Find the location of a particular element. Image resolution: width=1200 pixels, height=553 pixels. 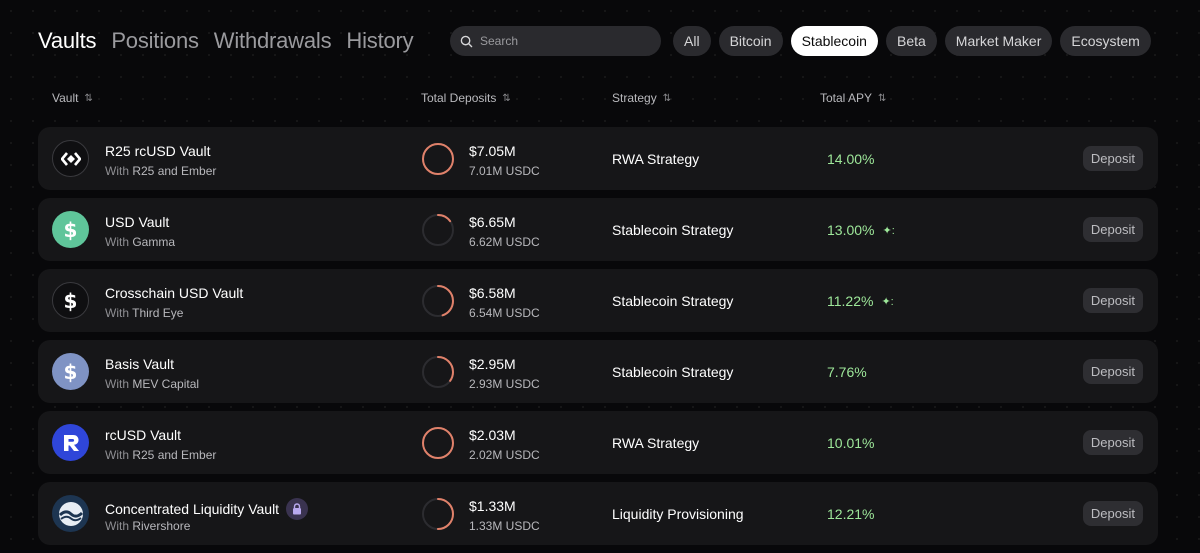

vault-provider: With Rivershore is located at coordinates (147, 526).